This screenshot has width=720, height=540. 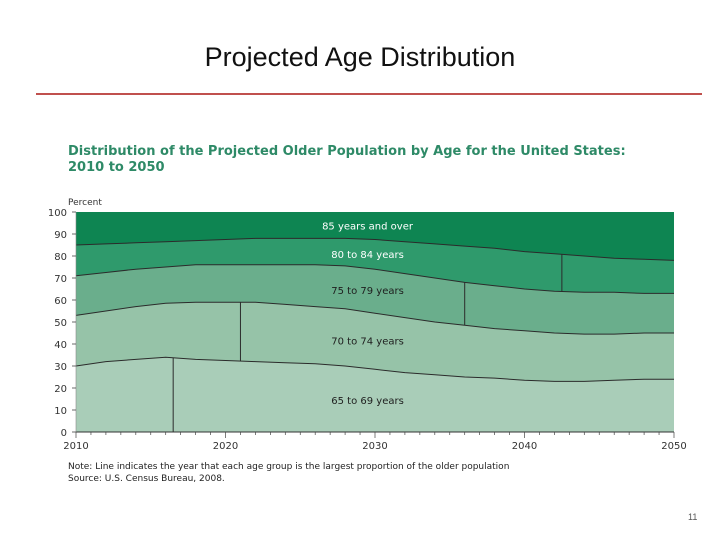 I want to click on boundary-70-to-74-years, so click(x=374, y=318).